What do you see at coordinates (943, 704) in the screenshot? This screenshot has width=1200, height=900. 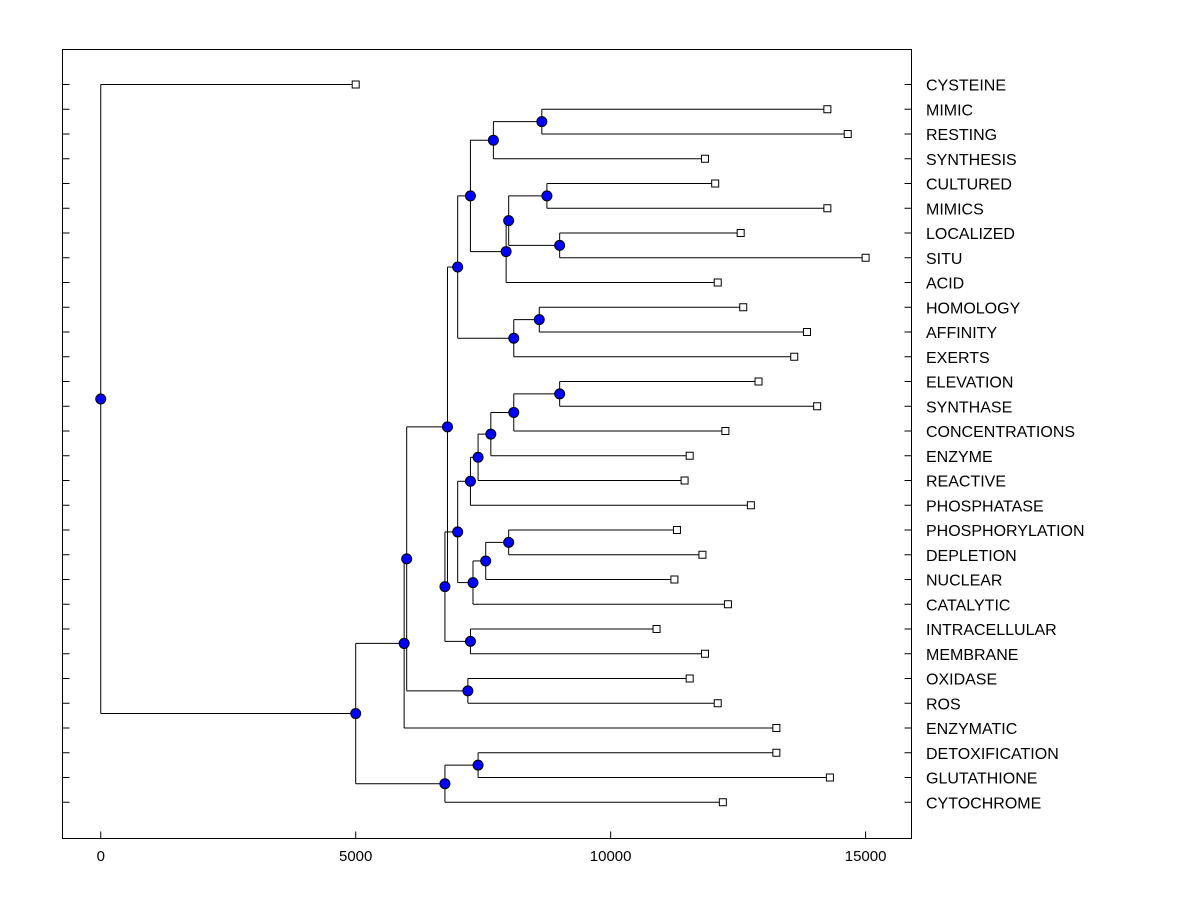 I see `leaf-label: ROS` at bounding box center [943, 704].